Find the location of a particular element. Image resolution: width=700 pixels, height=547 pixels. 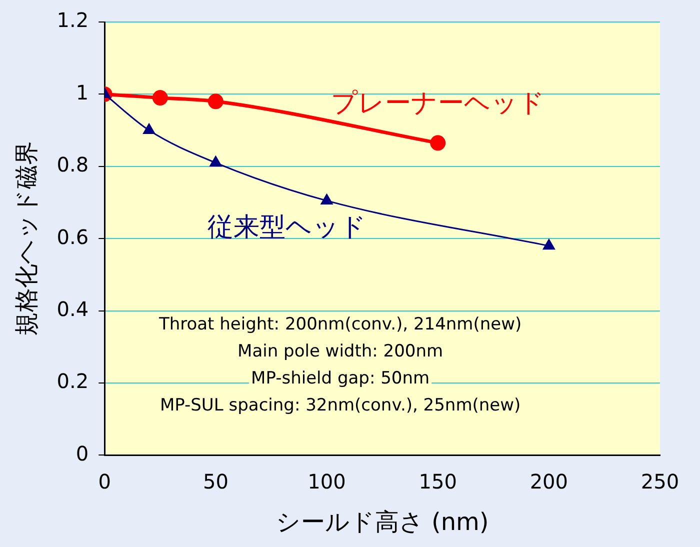

y-tick-label: 0.8 is located at coordinates (72, 164).